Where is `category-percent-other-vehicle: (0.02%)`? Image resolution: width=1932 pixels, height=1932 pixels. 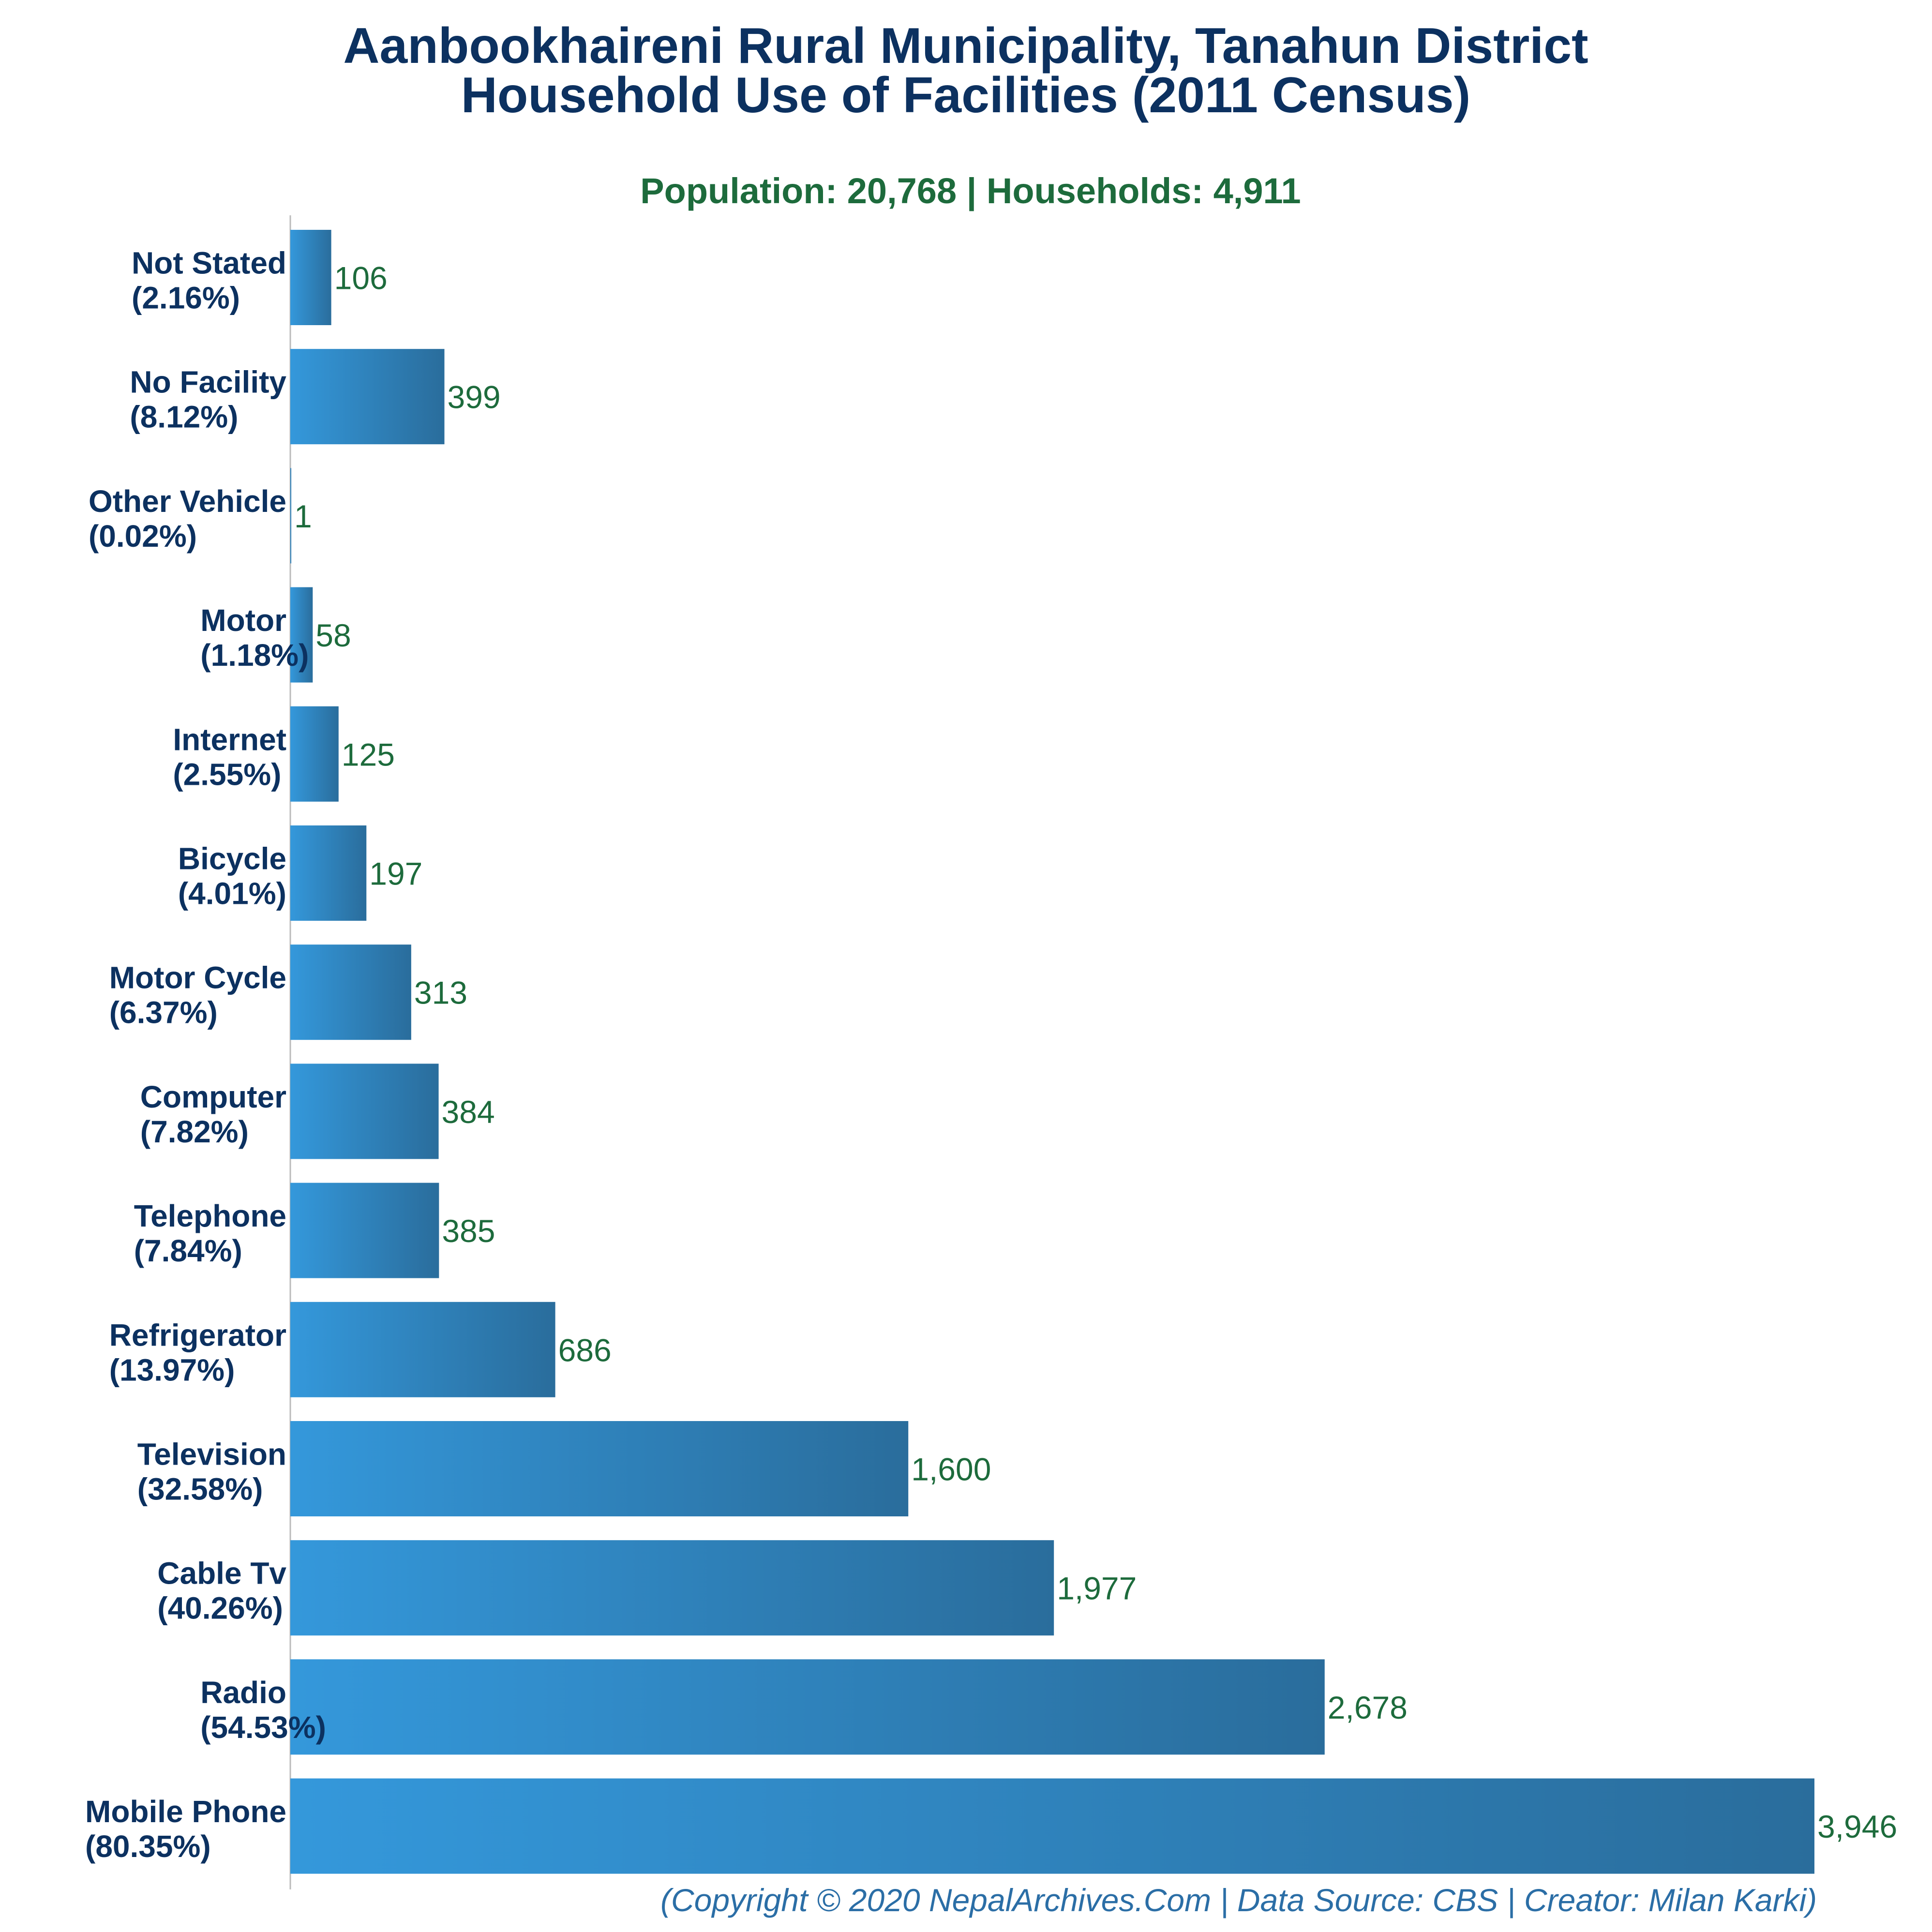 category-percent-other-vehicle: (0.02%) is located at coordinates (143, 536).